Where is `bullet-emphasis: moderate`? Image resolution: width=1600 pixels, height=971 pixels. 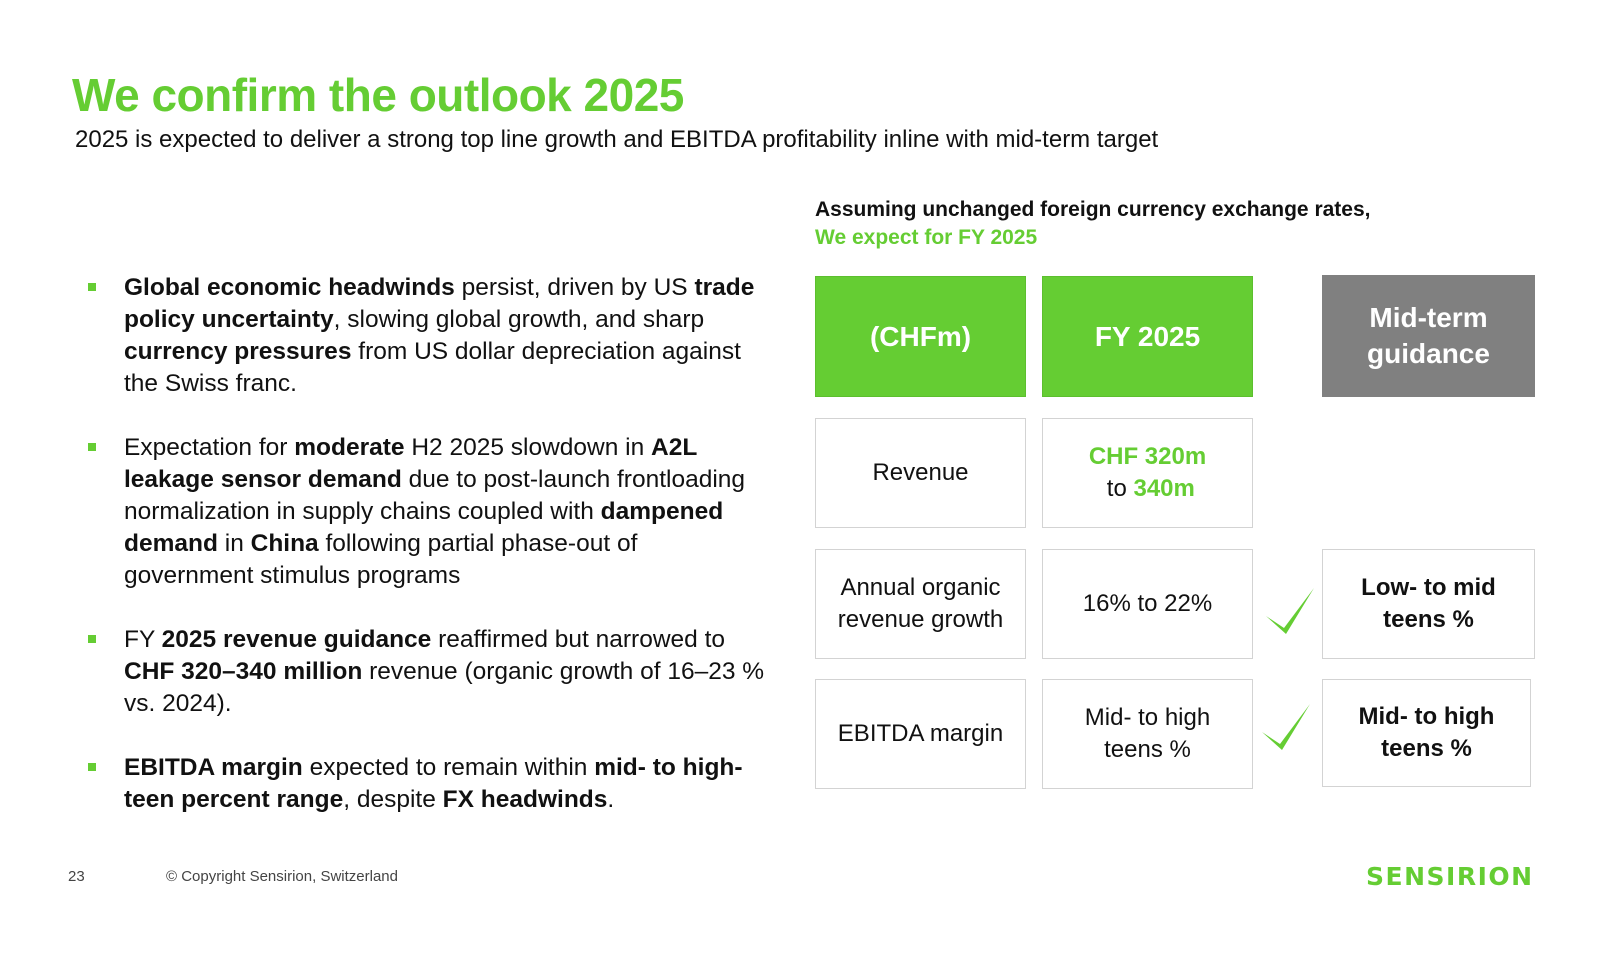
bullet-emphasis: moderate is located at coordinates (349, 447).